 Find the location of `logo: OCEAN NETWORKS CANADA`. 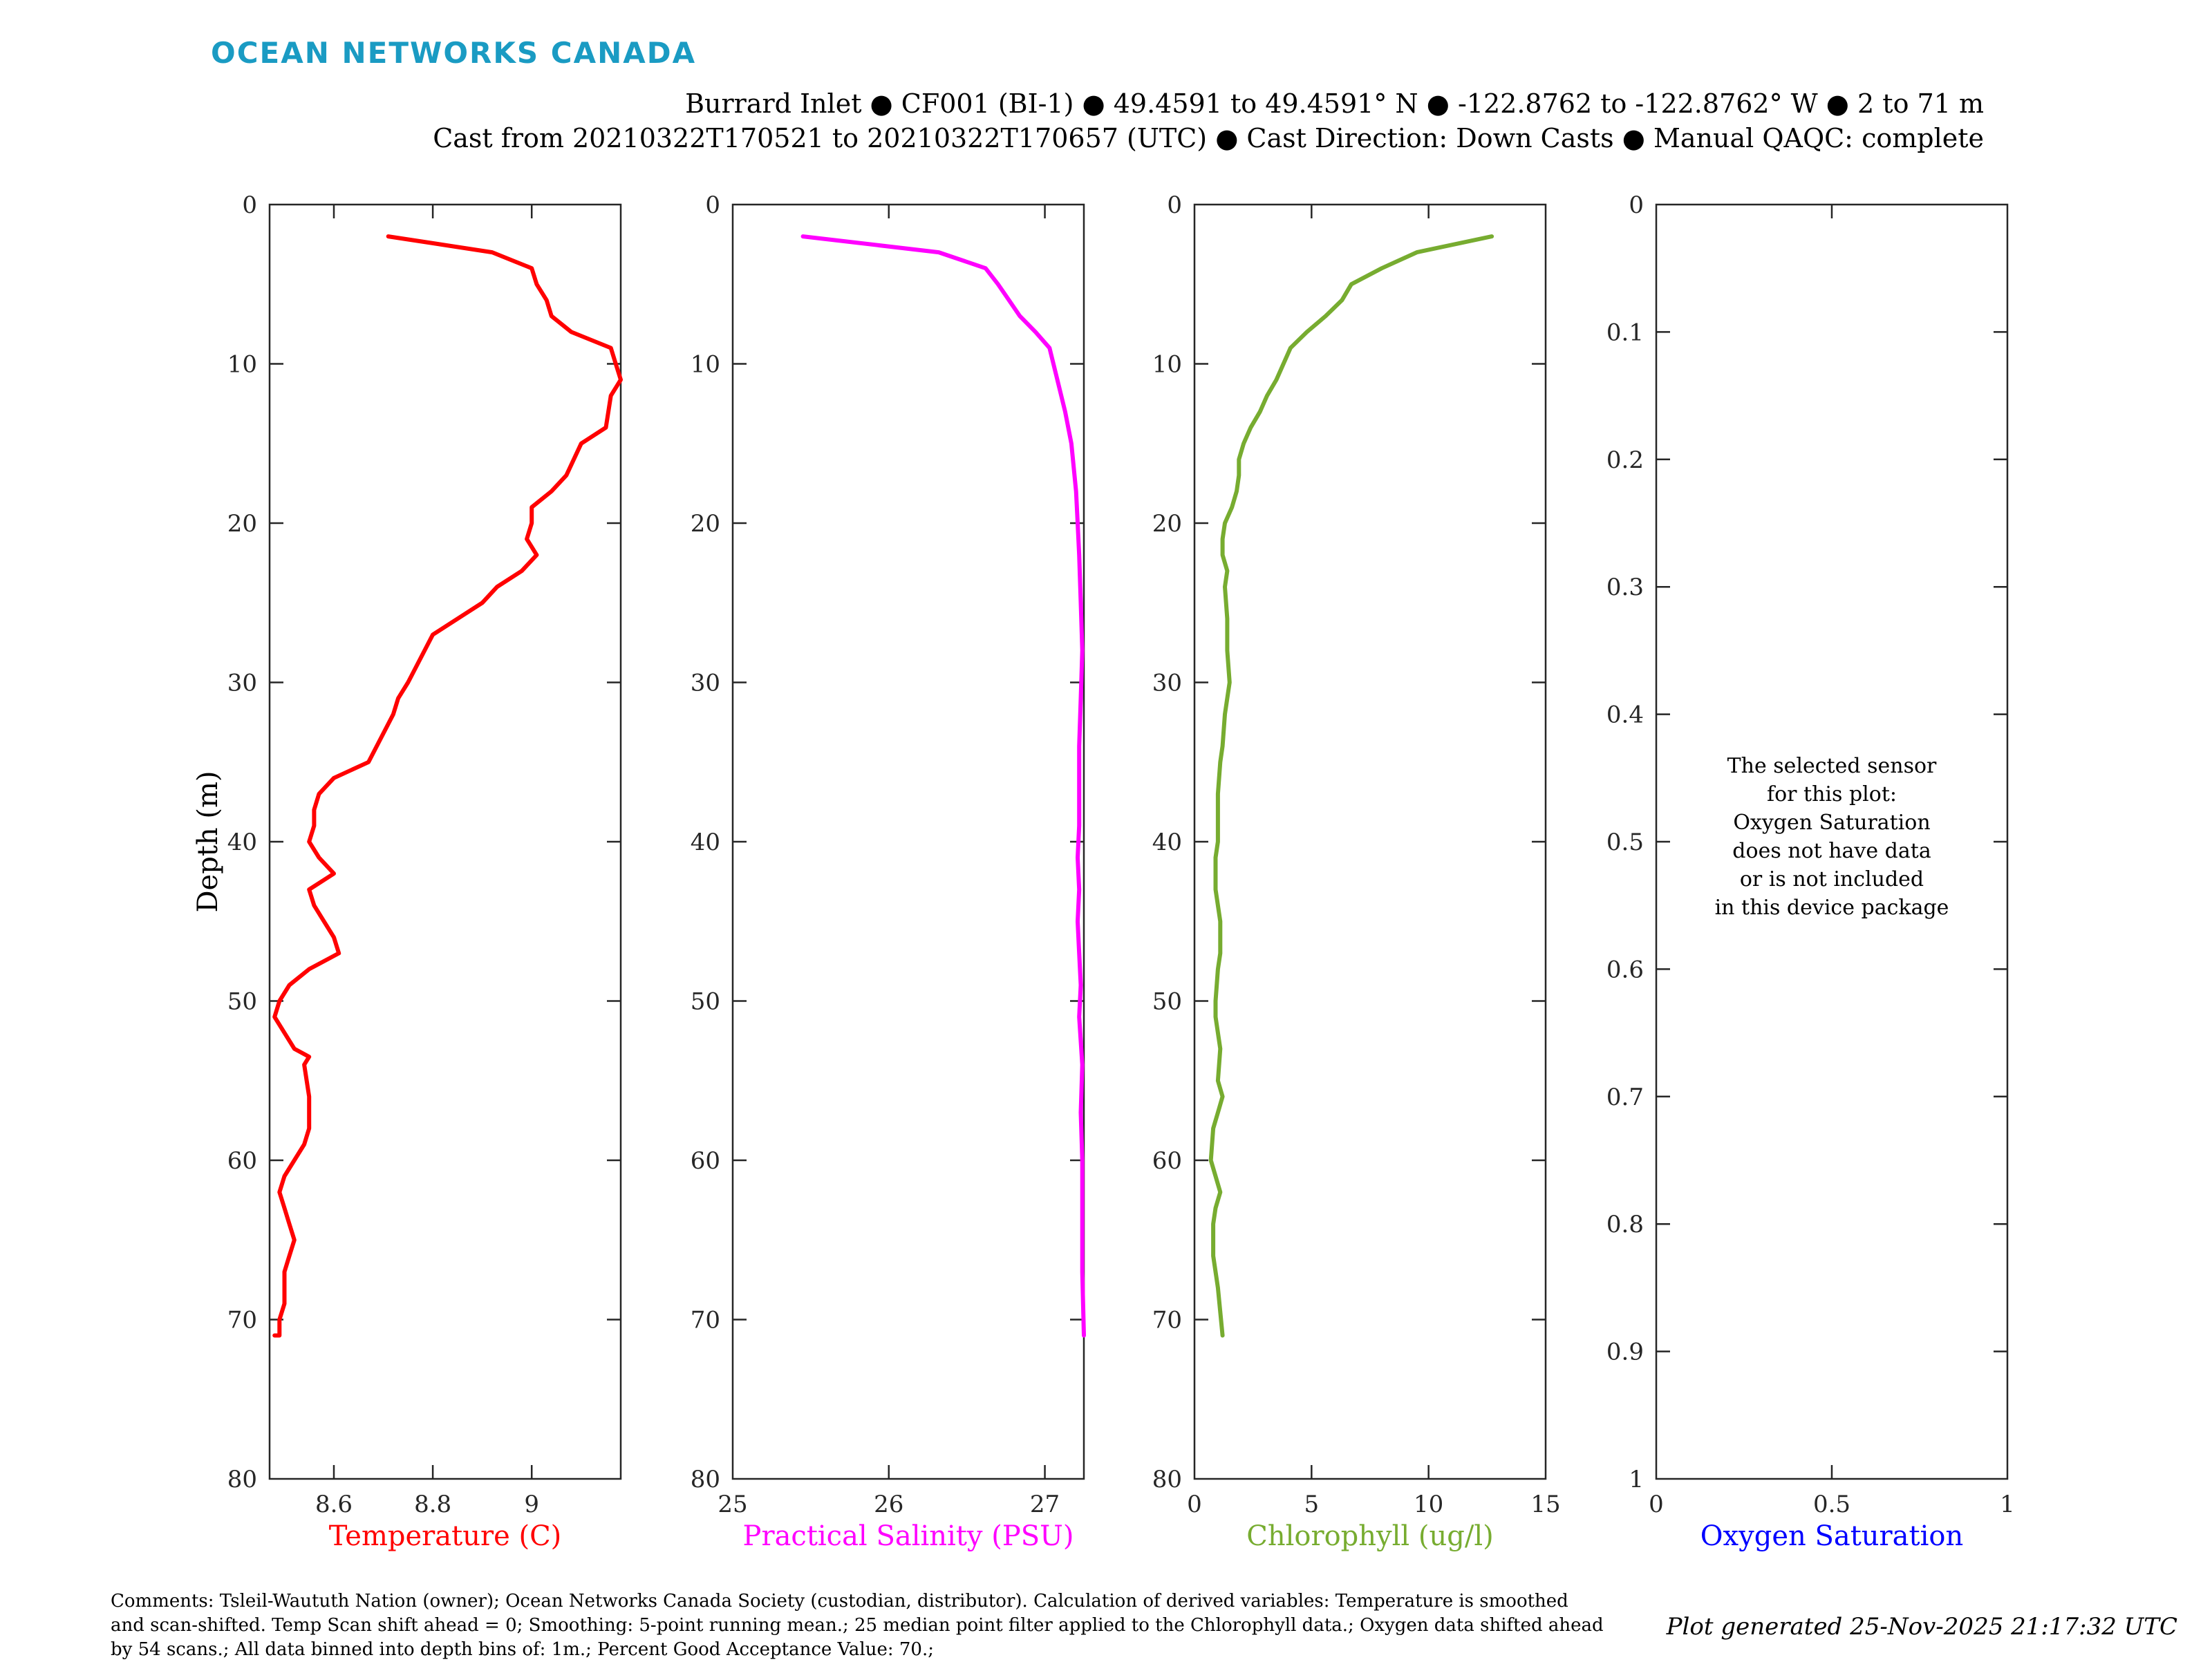

logo: OCEAN NETWORKS CANADA is located at coordinates (454, 53).